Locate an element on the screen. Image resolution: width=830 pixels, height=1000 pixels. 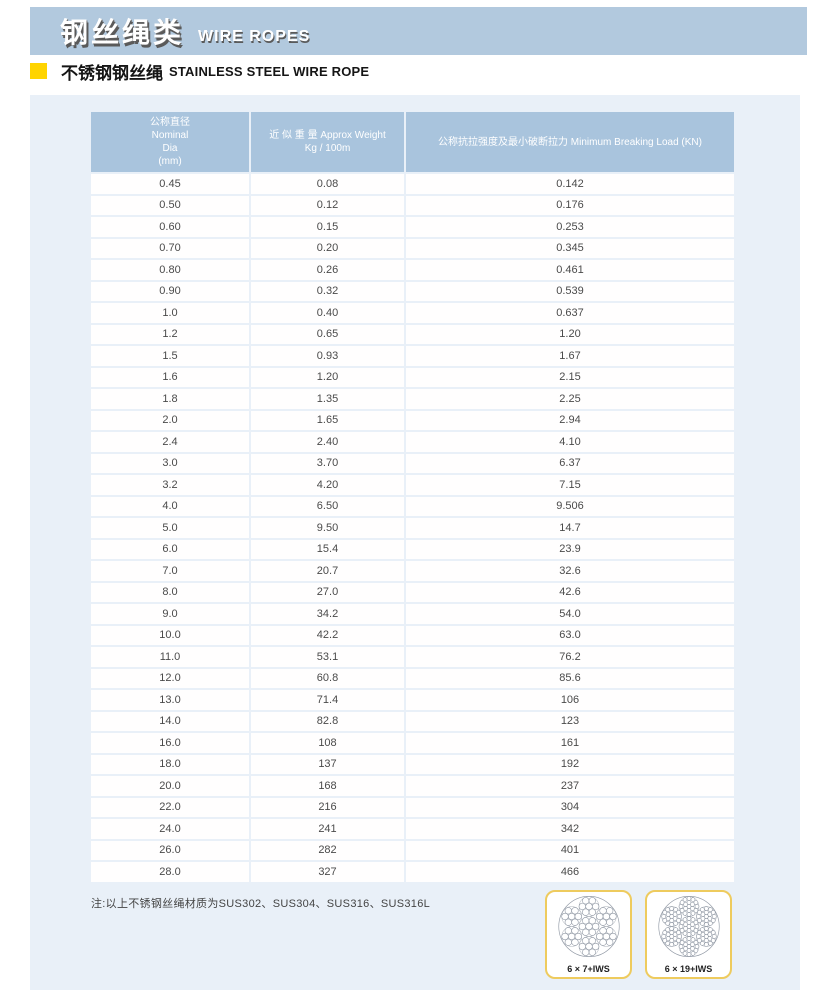
table-cell: 342 is located at coordinates (570, 829).